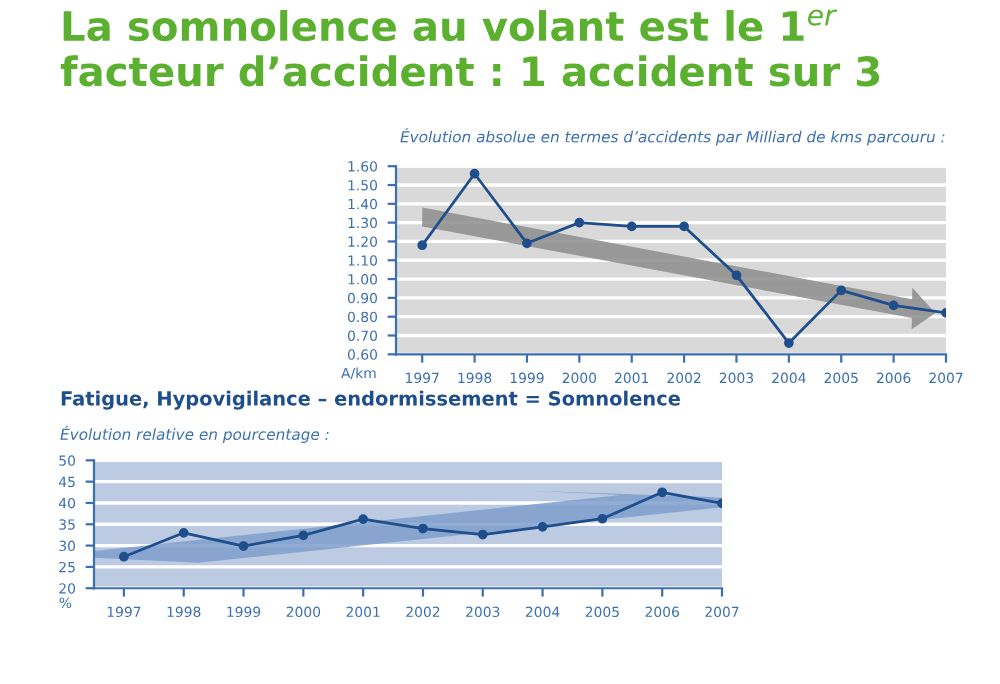 The image size is (1000, 684). What do you see at coordinates (470, 48) in the screenshot?
I see `chart-title: La somnolence au volant est le 1$^{er}$ facteur d’accident : 1 accident sur 3` at bounding box center [470, 48].